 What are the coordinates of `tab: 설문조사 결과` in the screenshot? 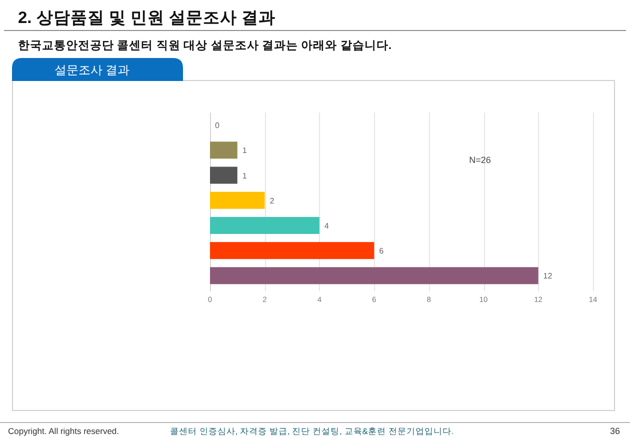 It's located at (97, 69).